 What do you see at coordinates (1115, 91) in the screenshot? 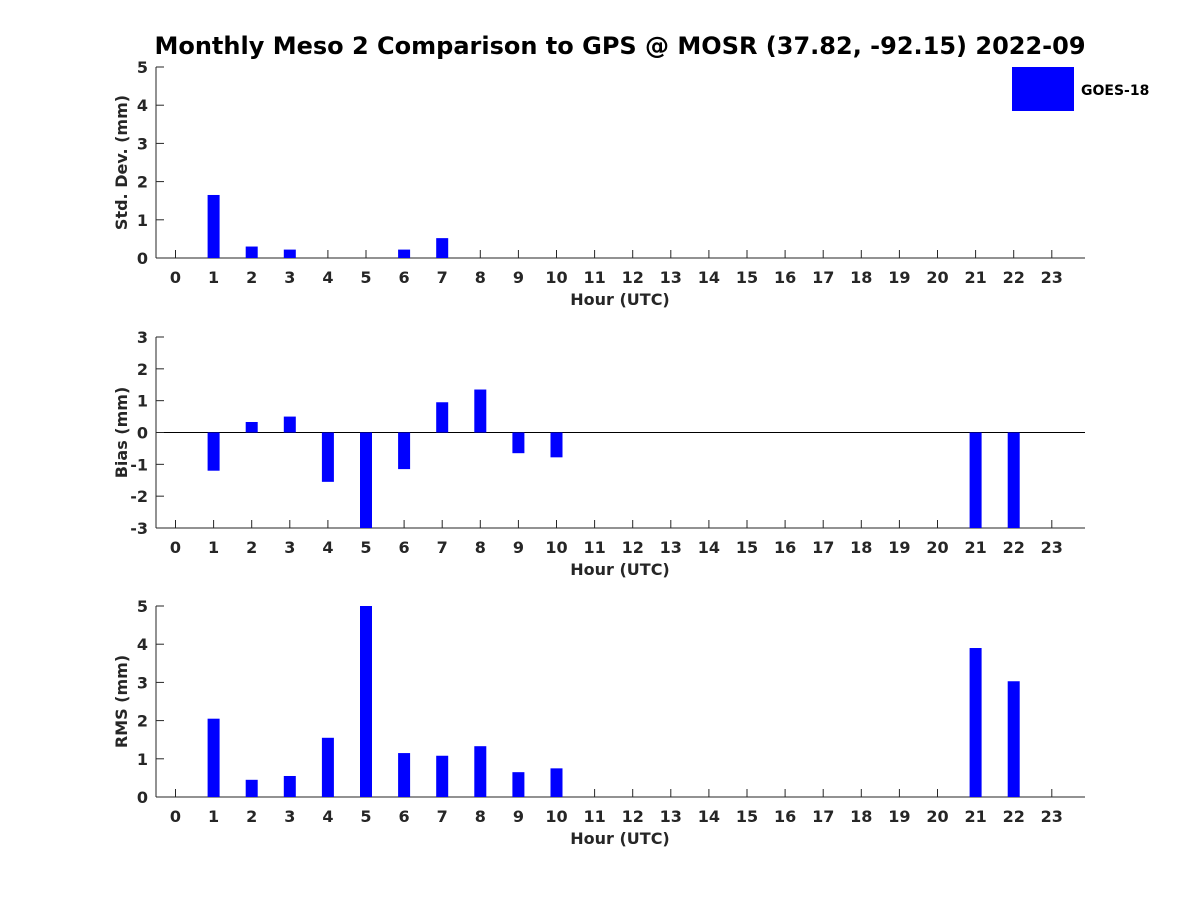
I see `legend-label: GOES-18` at bounding box center [1115, 91].